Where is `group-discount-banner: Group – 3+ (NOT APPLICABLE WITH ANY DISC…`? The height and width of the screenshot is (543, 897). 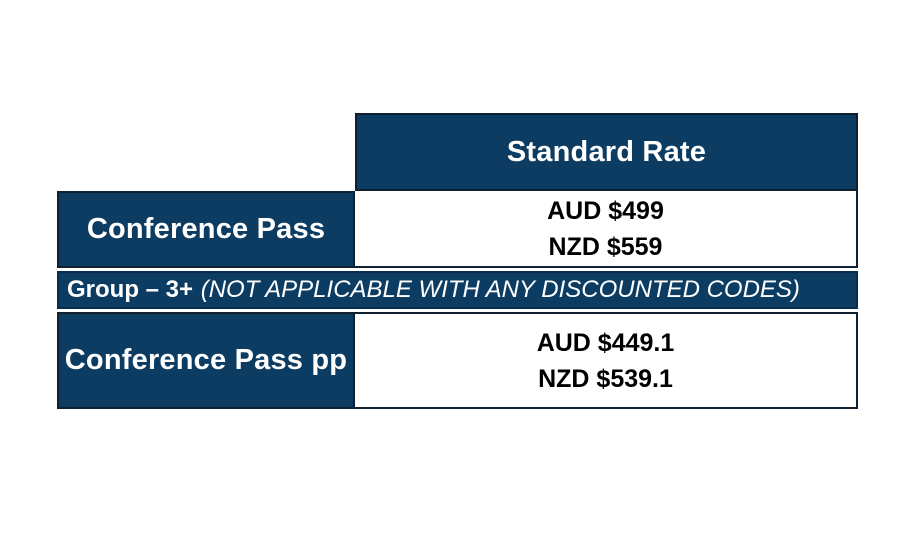 group-discount-banner: Group – 3+ (NOT APPLICABLE WITH ANY DISC… is located at coordinates (457, 290).